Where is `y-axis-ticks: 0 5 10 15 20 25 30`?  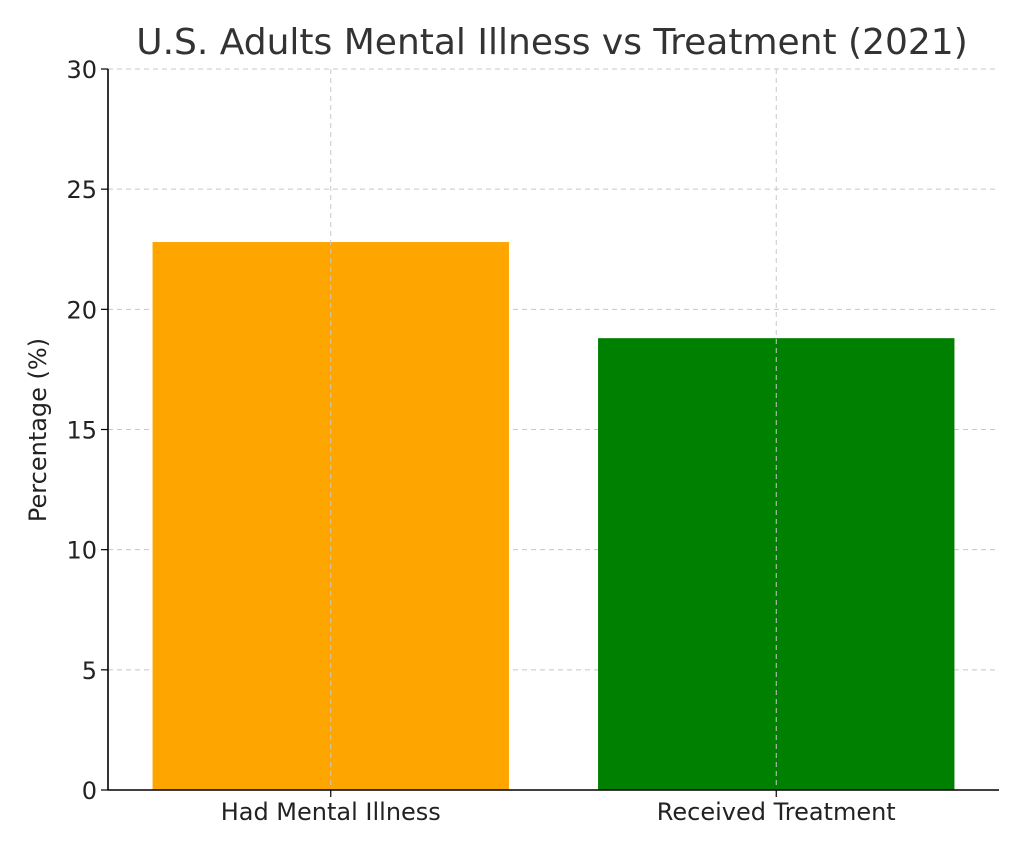
y-axis-ticks: 0 5 10 15 20 25 30 is located at coordinates (87, 430).